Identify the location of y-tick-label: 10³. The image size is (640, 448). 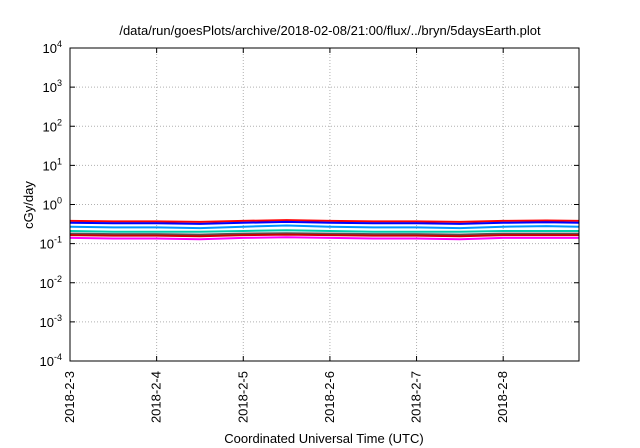
(52, 86).